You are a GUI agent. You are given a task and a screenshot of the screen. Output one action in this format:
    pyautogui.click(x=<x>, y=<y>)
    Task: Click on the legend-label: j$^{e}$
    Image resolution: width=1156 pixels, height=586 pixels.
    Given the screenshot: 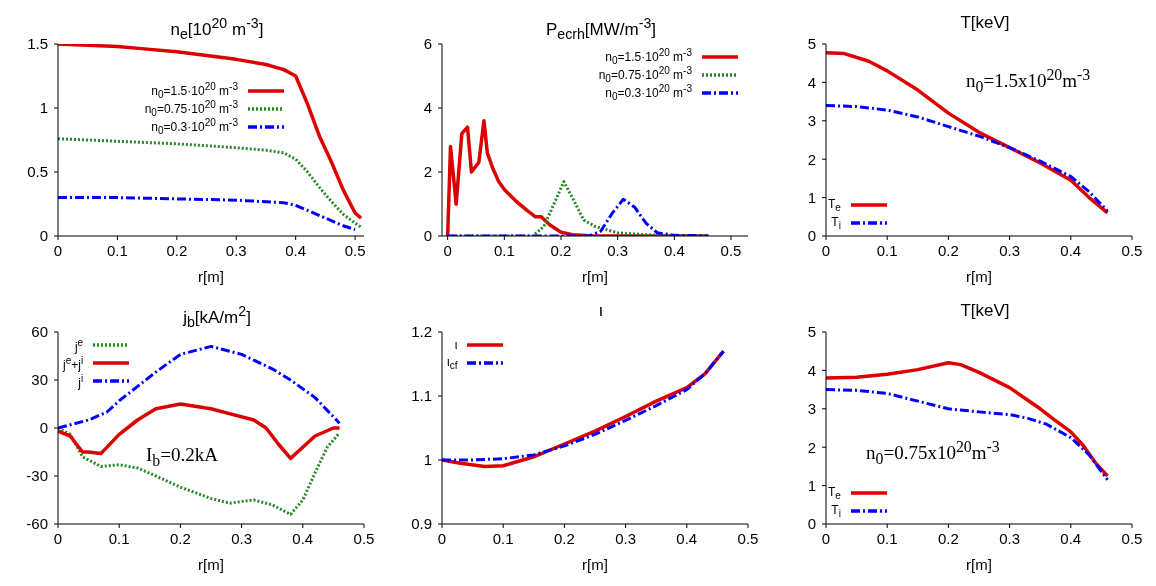 What is the action you would take?
    pyautogui.click(x=79, y=345)
    